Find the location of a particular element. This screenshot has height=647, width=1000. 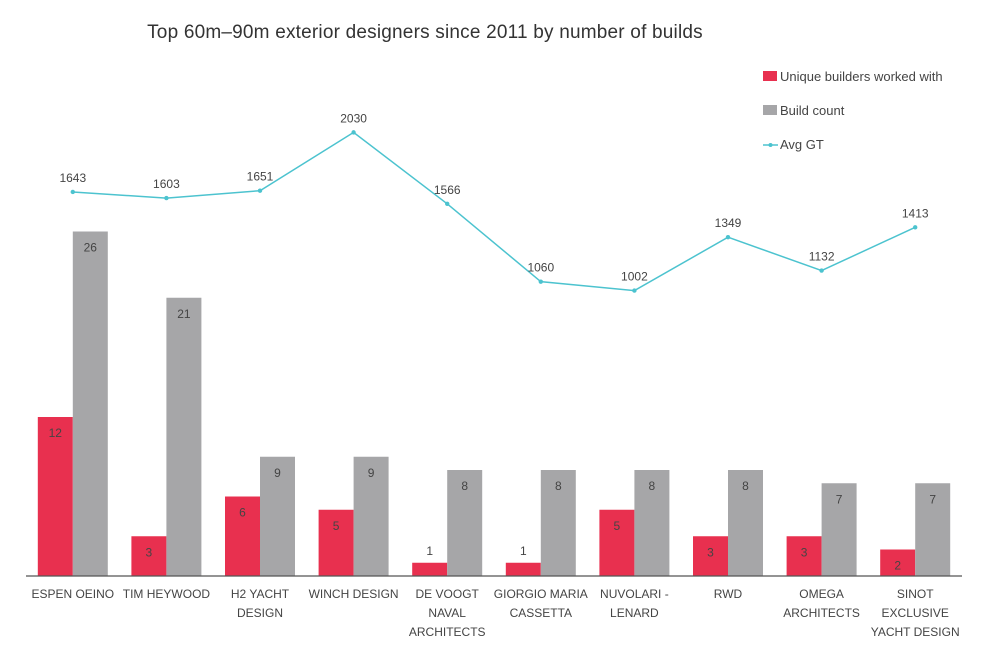

bar-label-build-count: 26 is located at coordinates (91, 248).